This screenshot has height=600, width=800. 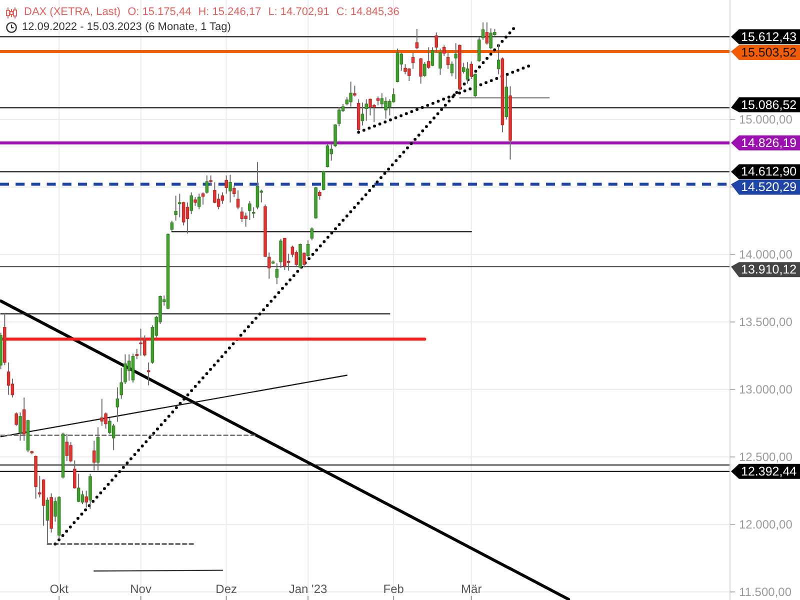 I want to click on y-tick-label: 12.000,00, so click(x=766, y=524).